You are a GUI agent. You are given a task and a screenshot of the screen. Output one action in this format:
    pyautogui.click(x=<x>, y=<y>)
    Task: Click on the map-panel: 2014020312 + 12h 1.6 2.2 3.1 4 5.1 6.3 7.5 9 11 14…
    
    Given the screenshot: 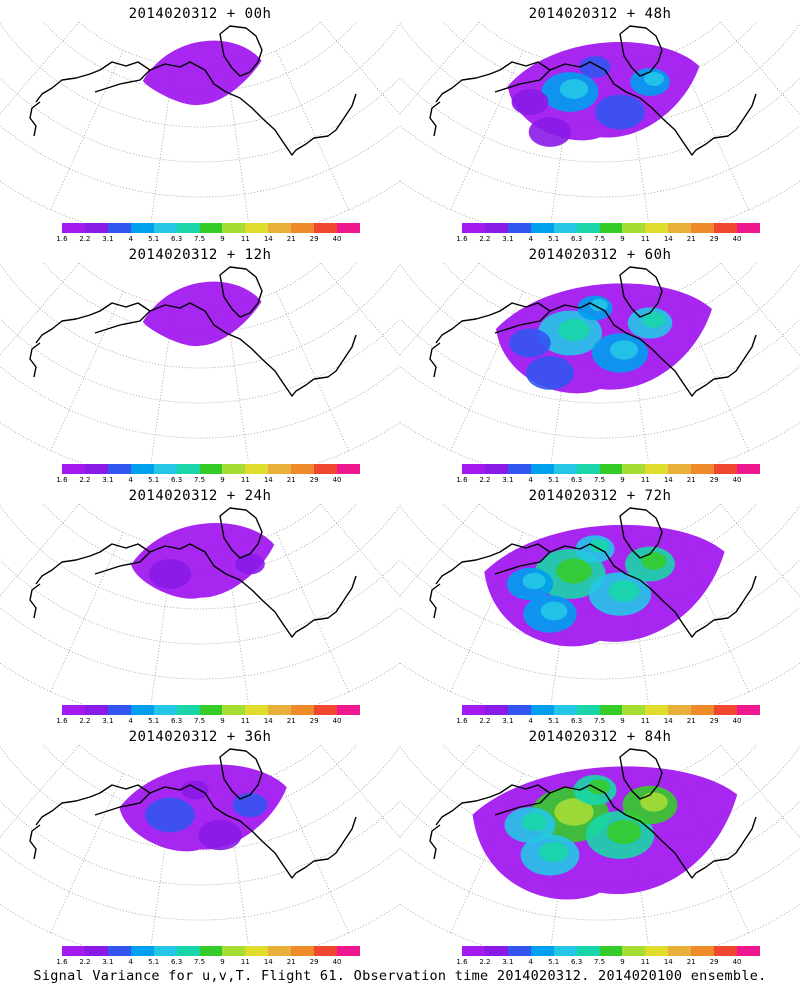 What is the action you would take?
    pyautogui.click(x=200, y=363)
    